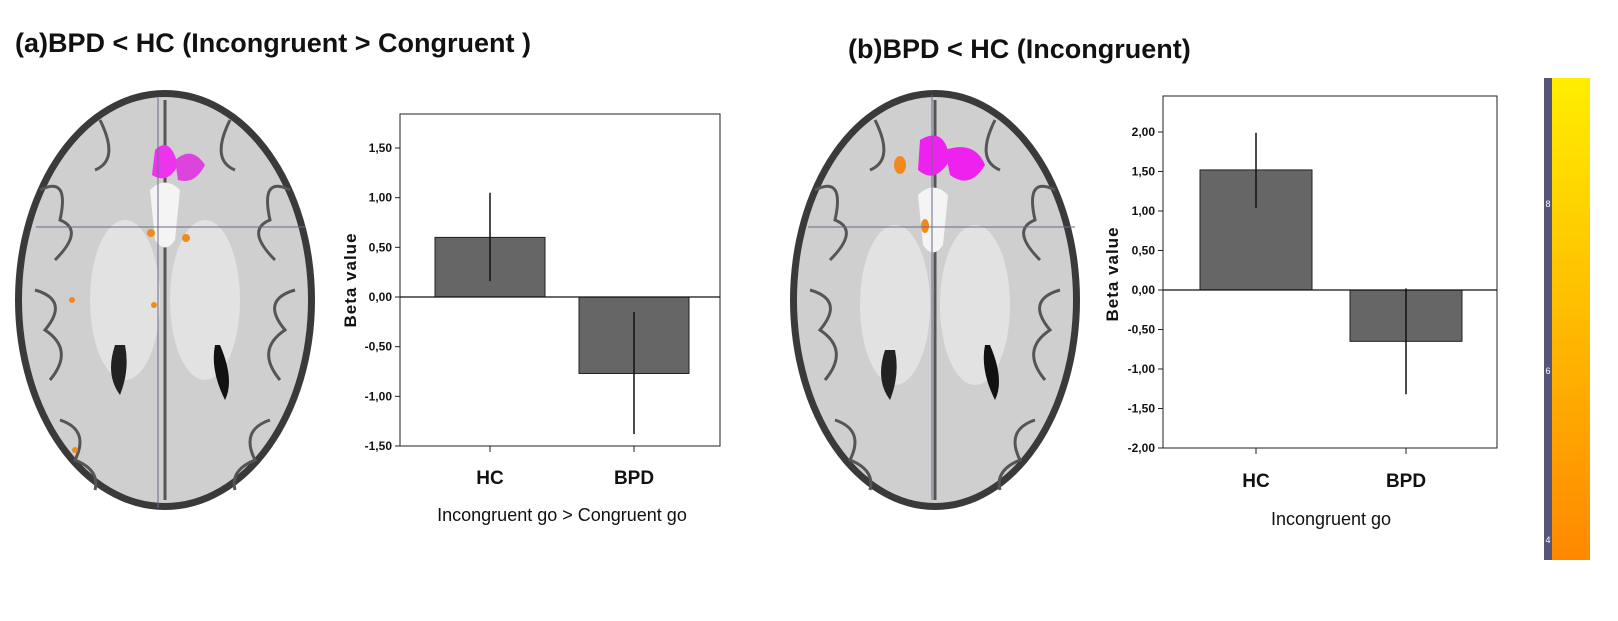 This screenshot has height=621, width=1618. I want to click on colorbar-gradient, so click(1571, 319).